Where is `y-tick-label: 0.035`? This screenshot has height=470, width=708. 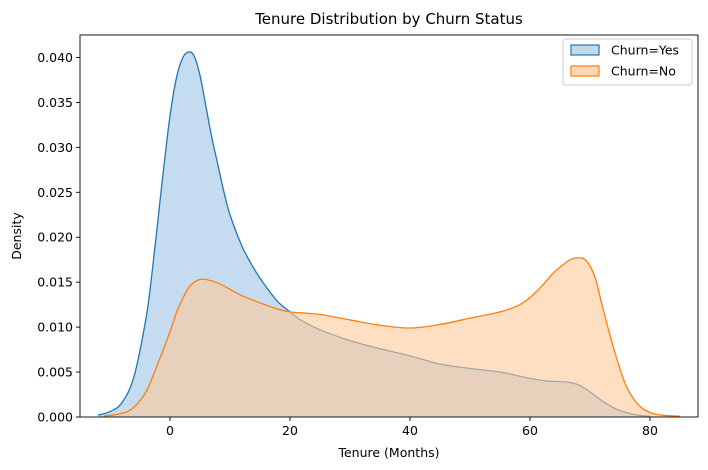 y-tick-label: 0.035 is located at coordinates (55, 102).